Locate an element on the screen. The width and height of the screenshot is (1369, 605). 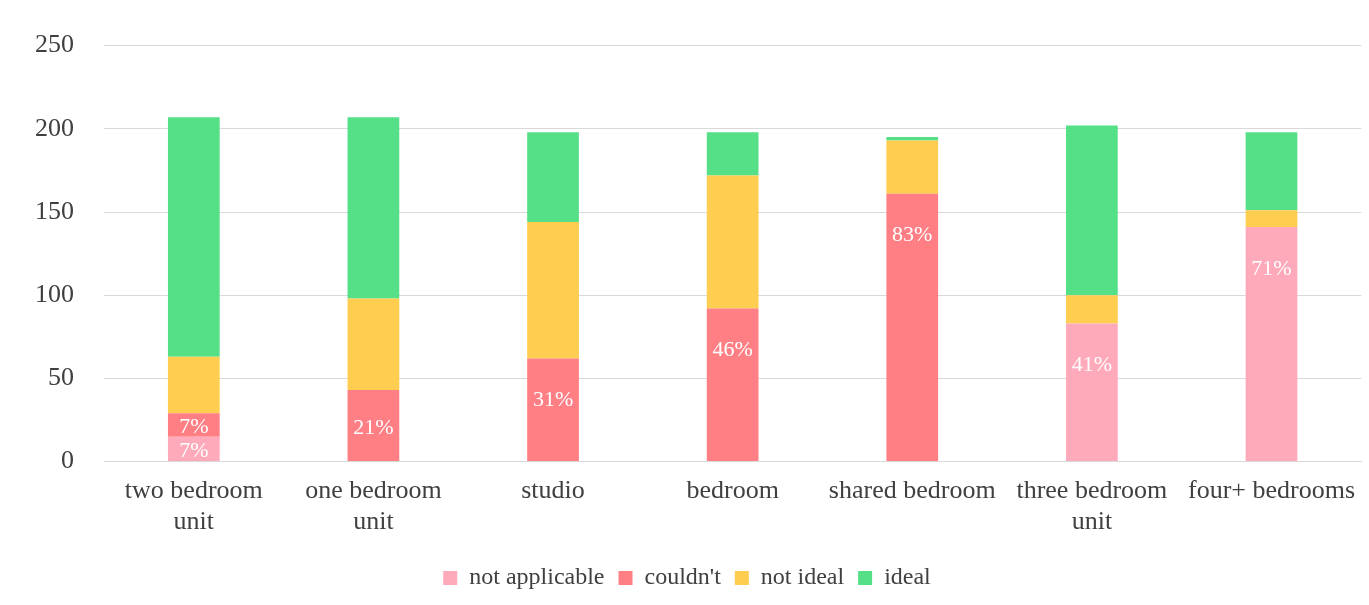
legend-label: not applicable is located at coordinates (537, 576).